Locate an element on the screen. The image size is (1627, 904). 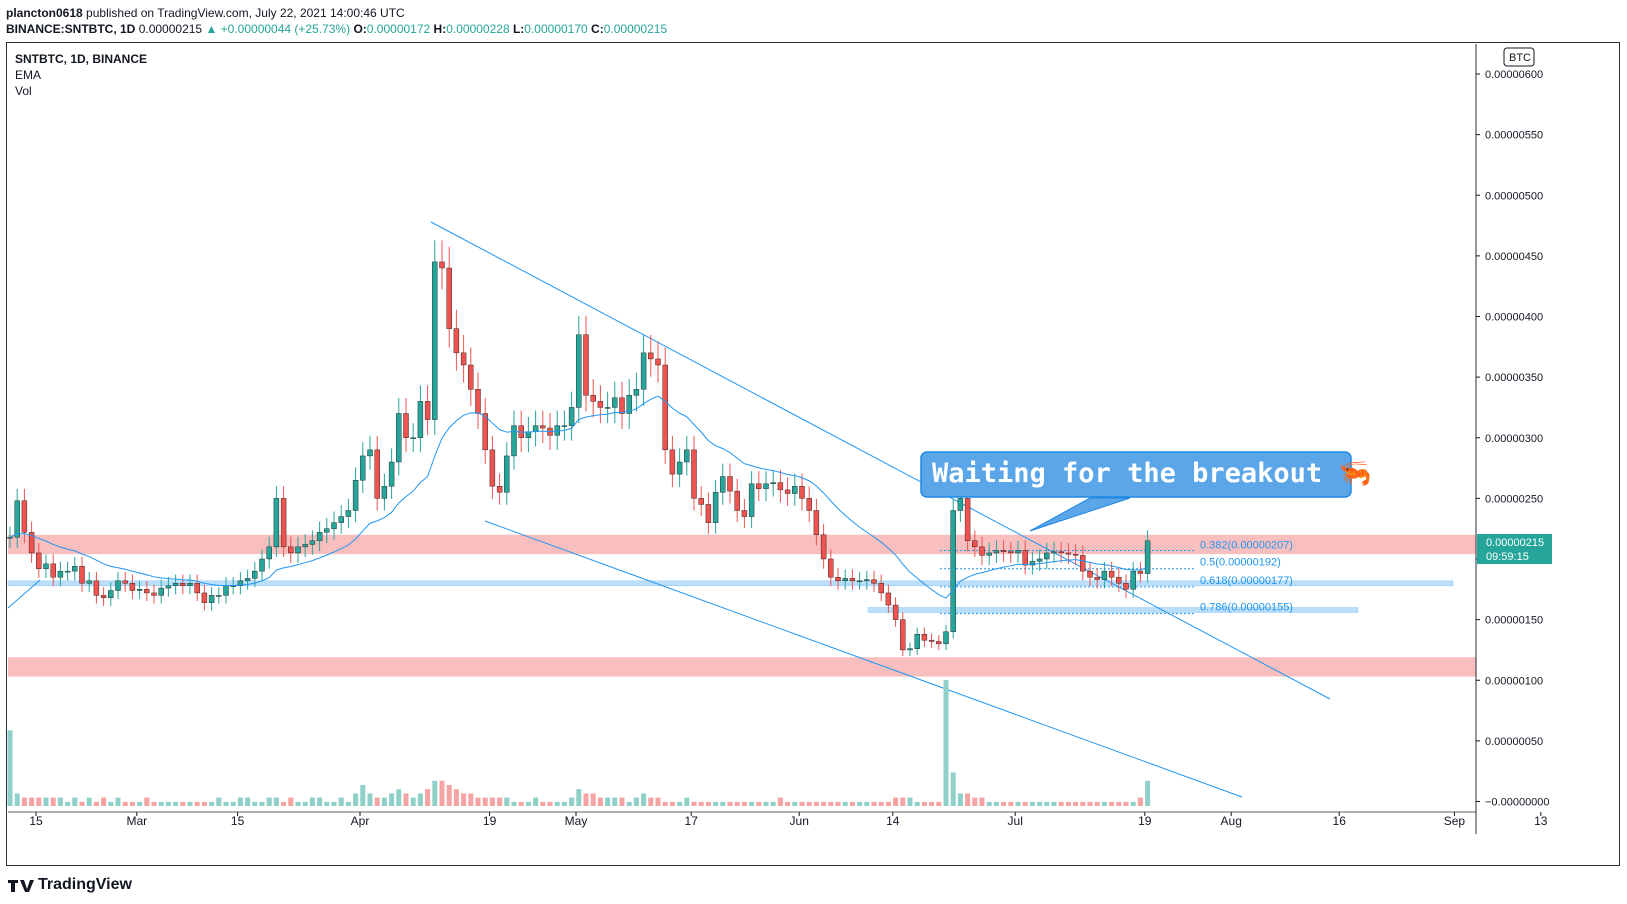
support-line-upper is located at coordinates (730, 583).